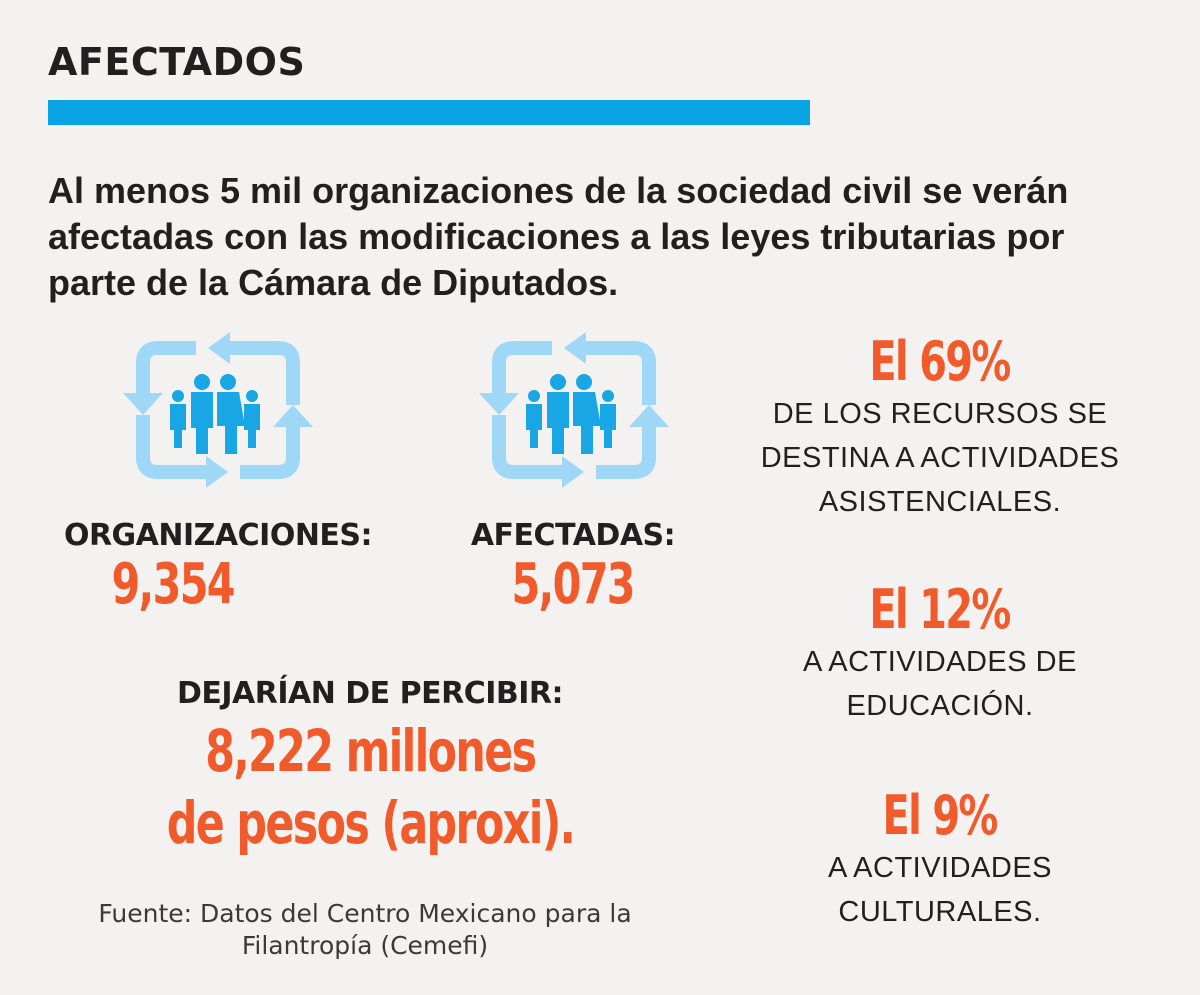 The height and width of the screenshot is (995, 1200). I want to click on percentage-desc-line: ASISTENCIALES., so click(940, 502).